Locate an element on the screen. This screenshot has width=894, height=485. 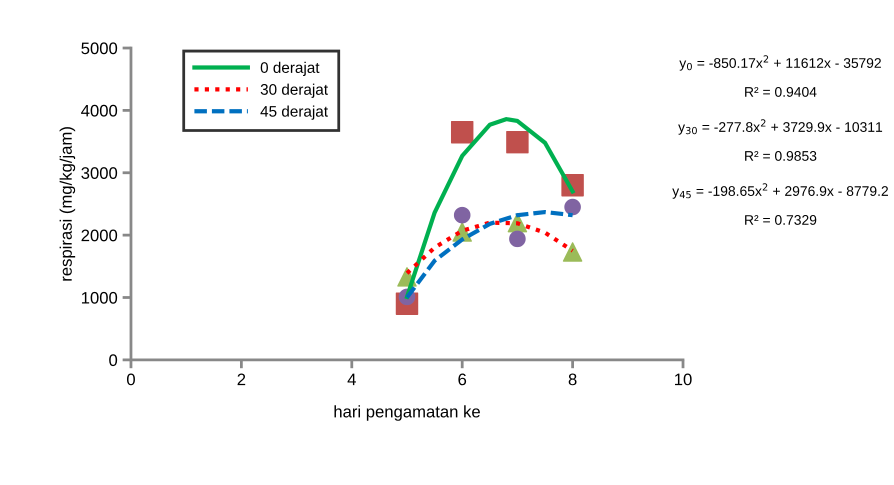
annotation: y$_{30}$ = -277.8x$^{2}$ + 3729.9x - 10311 is located at coordinates (780, 127).